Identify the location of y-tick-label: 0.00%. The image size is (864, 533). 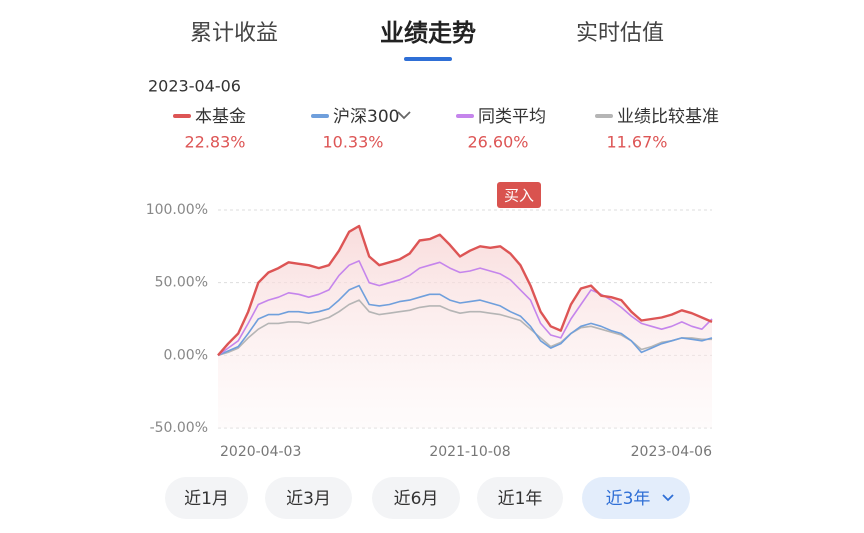
(186, 355).